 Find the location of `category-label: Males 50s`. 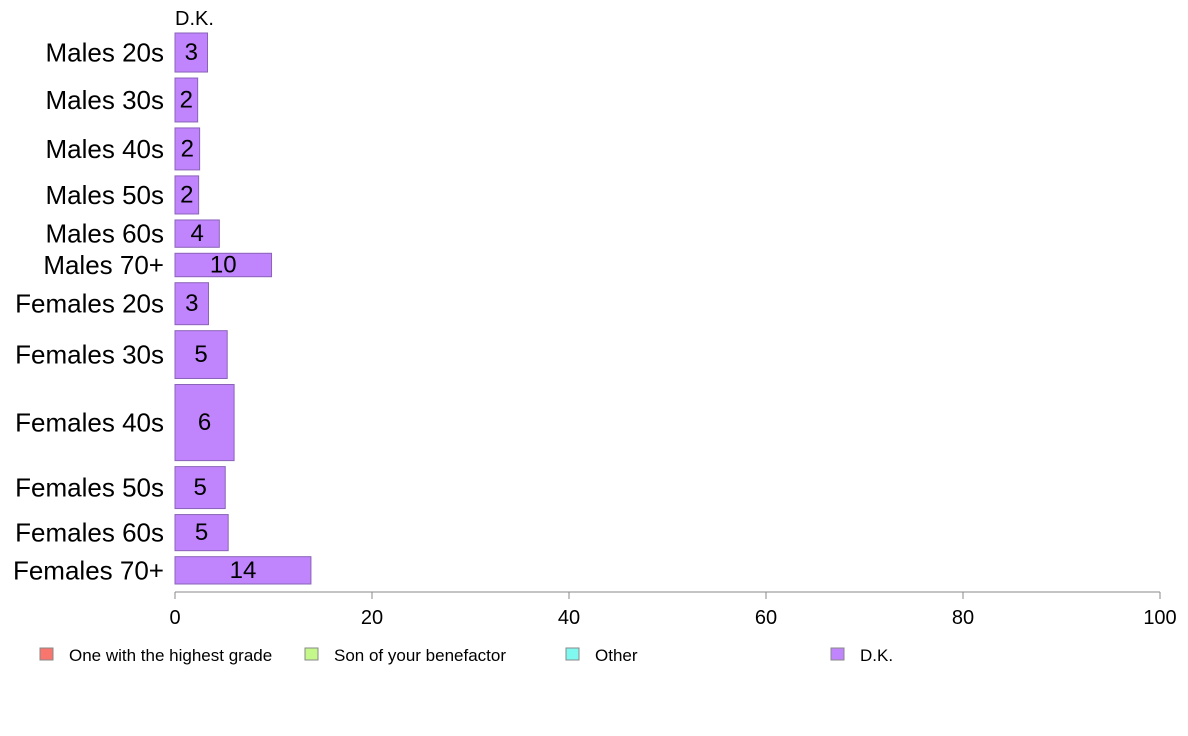

category-label: Males 50s is located at coordinates (105, 195).